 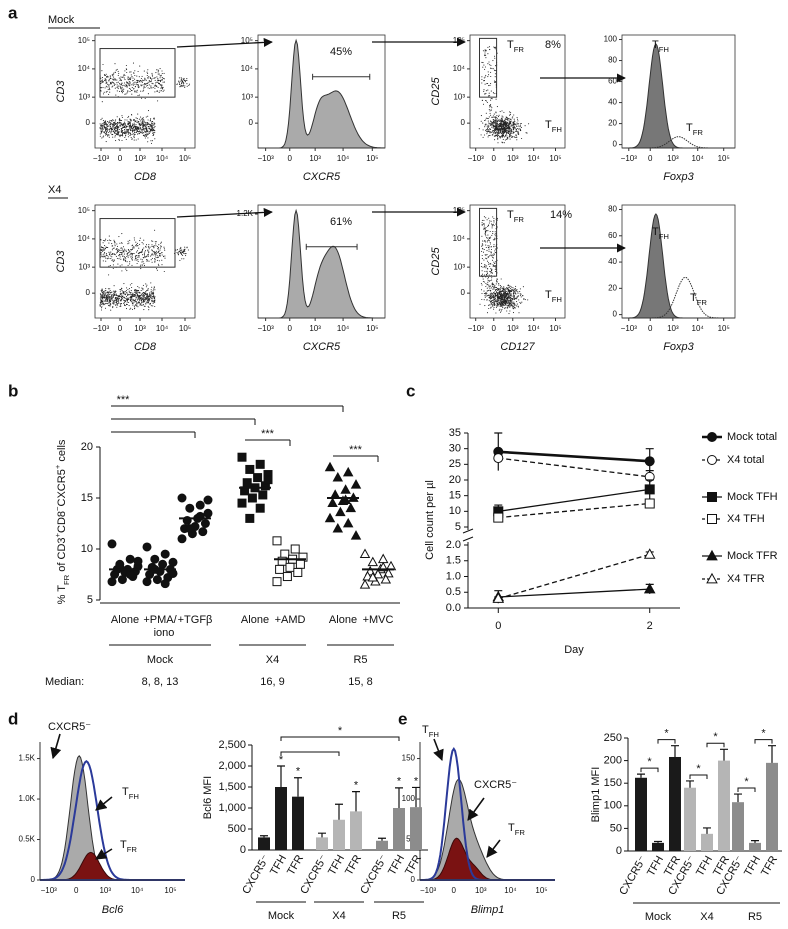 What do you see at coordinates (613, 806) in the screenshot?
I see `y-tick-label: 100` at bounding box center [613, 806].